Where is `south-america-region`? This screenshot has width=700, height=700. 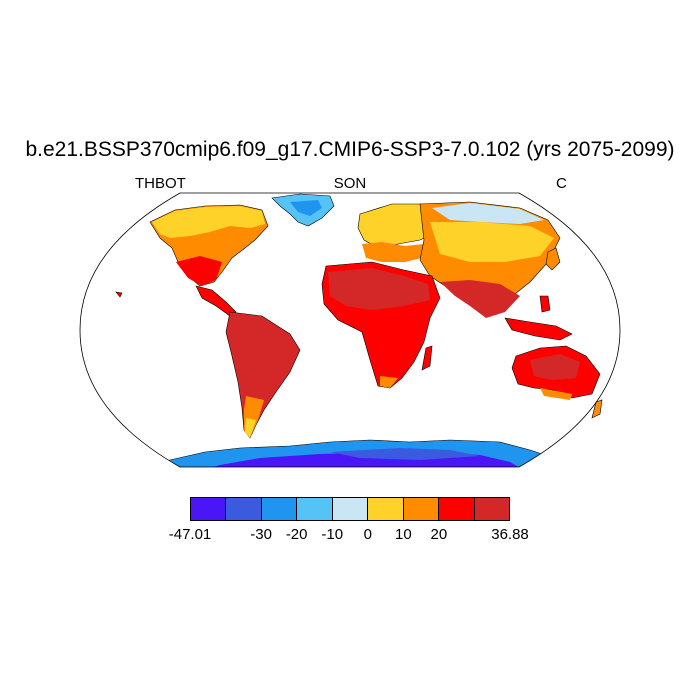 south-america-region is located at coordinates (263, 375).